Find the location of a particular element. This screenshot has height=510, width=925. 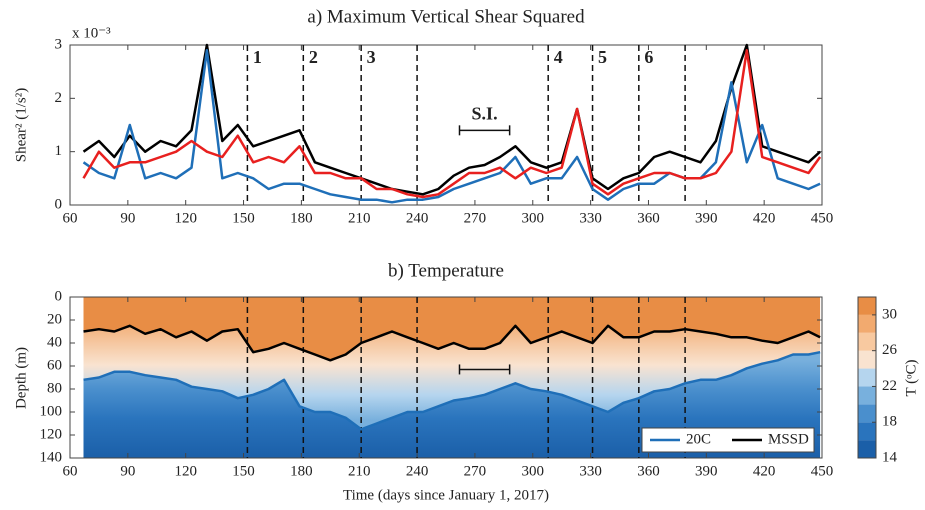

x-axis-label: Time (days since January 1, 2017) is located at coordinates (446, 495).